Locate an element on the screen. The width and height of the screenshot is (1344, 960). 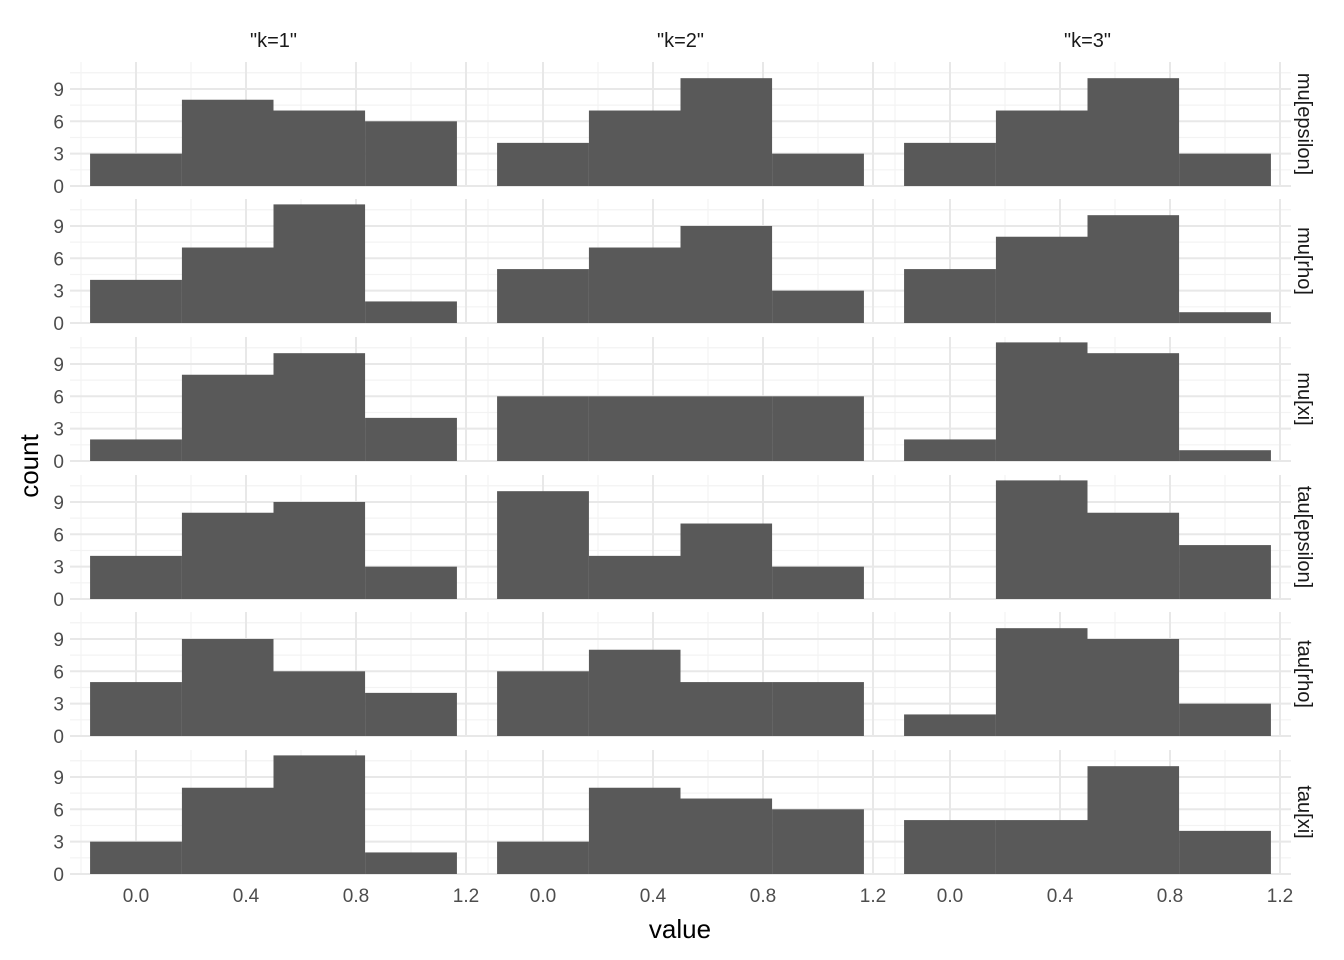
facet-panel-r1-c3 is located at coordinates (1087, 124).